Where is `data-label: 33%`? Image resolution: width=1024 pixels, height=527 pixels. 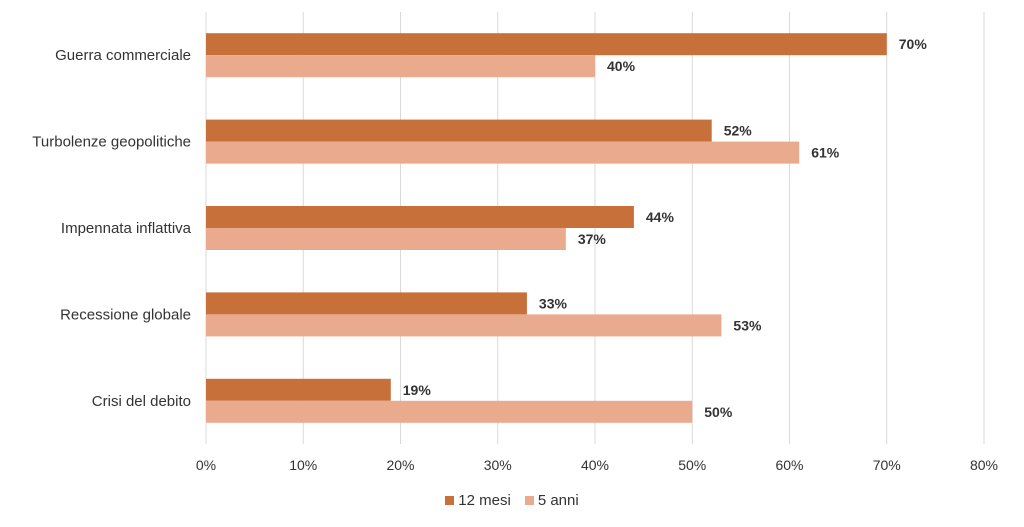
data-label: 33% is located at coordinates (553, 303).